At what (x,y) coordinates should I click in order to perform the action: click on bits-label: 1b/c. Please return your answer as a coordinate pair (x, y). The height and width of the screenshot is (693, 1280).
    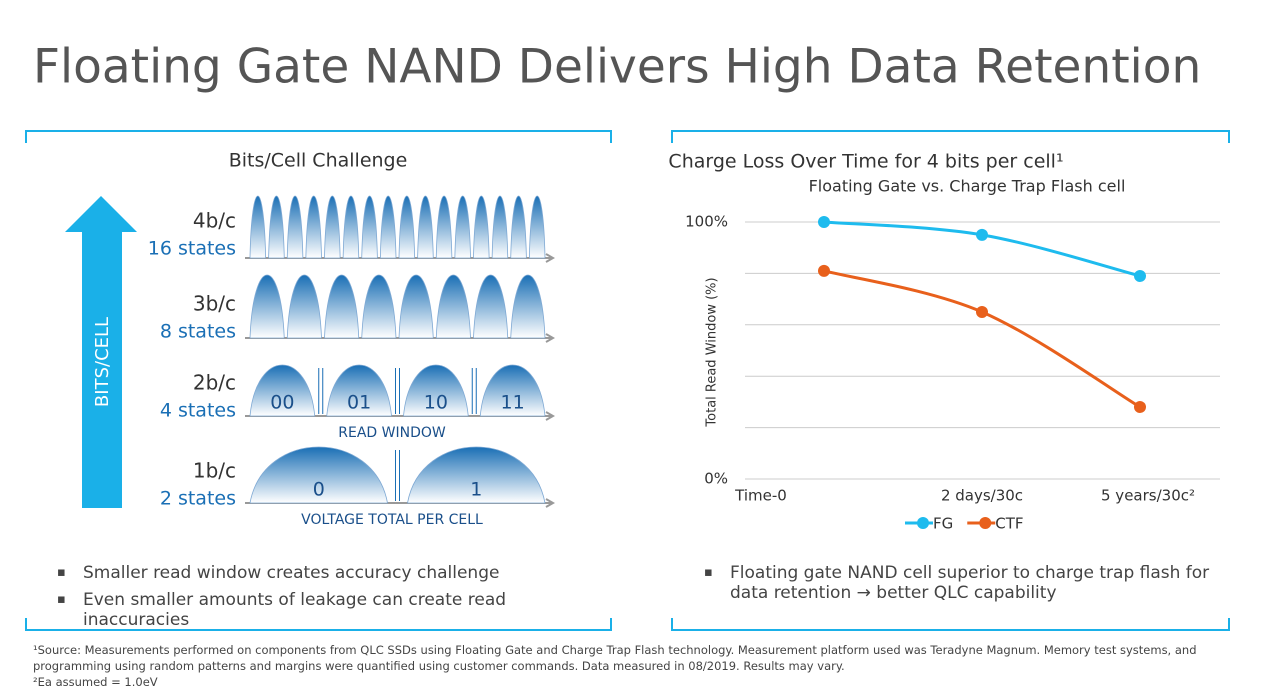
    Looking at the image, I should click on (214, 471).